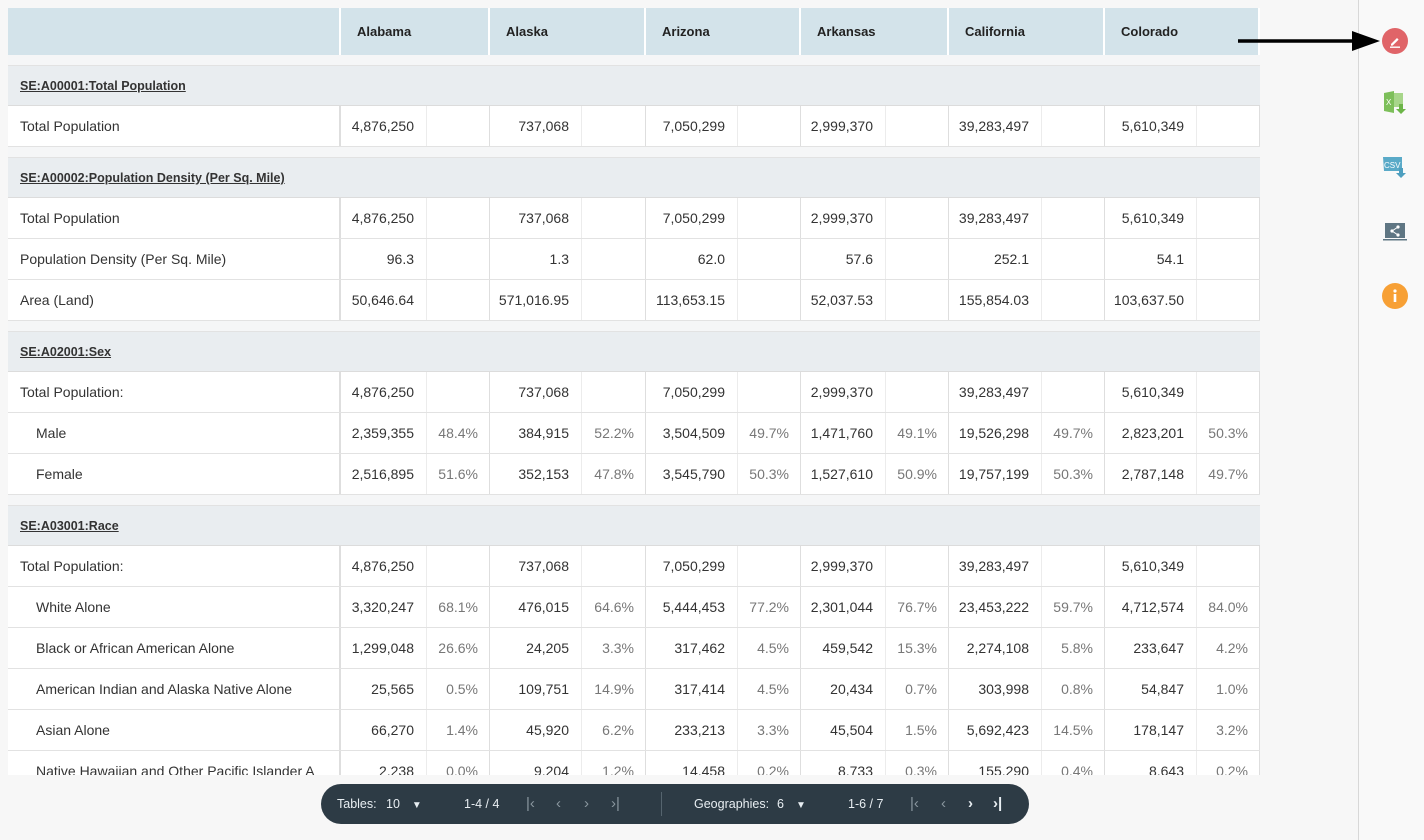 The height and width of the screenshot is (840, 1424). I want to click on share-icon, so click(1395, 232).